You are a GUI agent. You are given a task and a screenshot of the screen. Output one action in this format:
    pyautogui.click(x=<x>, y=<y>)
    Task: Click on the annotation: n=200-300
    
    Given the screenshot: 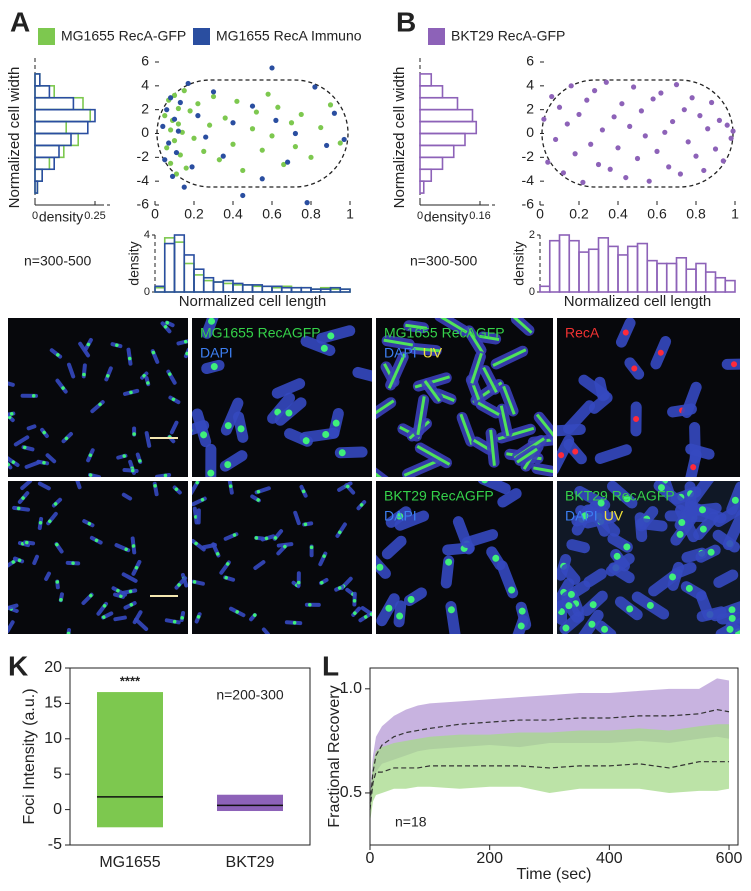 What is the action you would take?
    pyautogui.click(x=250, y=695)
    